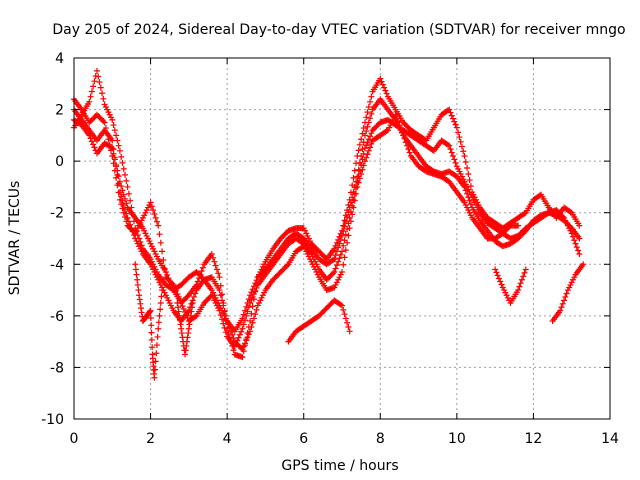  Describe the element at coordinates (534, 439) in the screenshot. I see `x-tick-label: 12` at that location.